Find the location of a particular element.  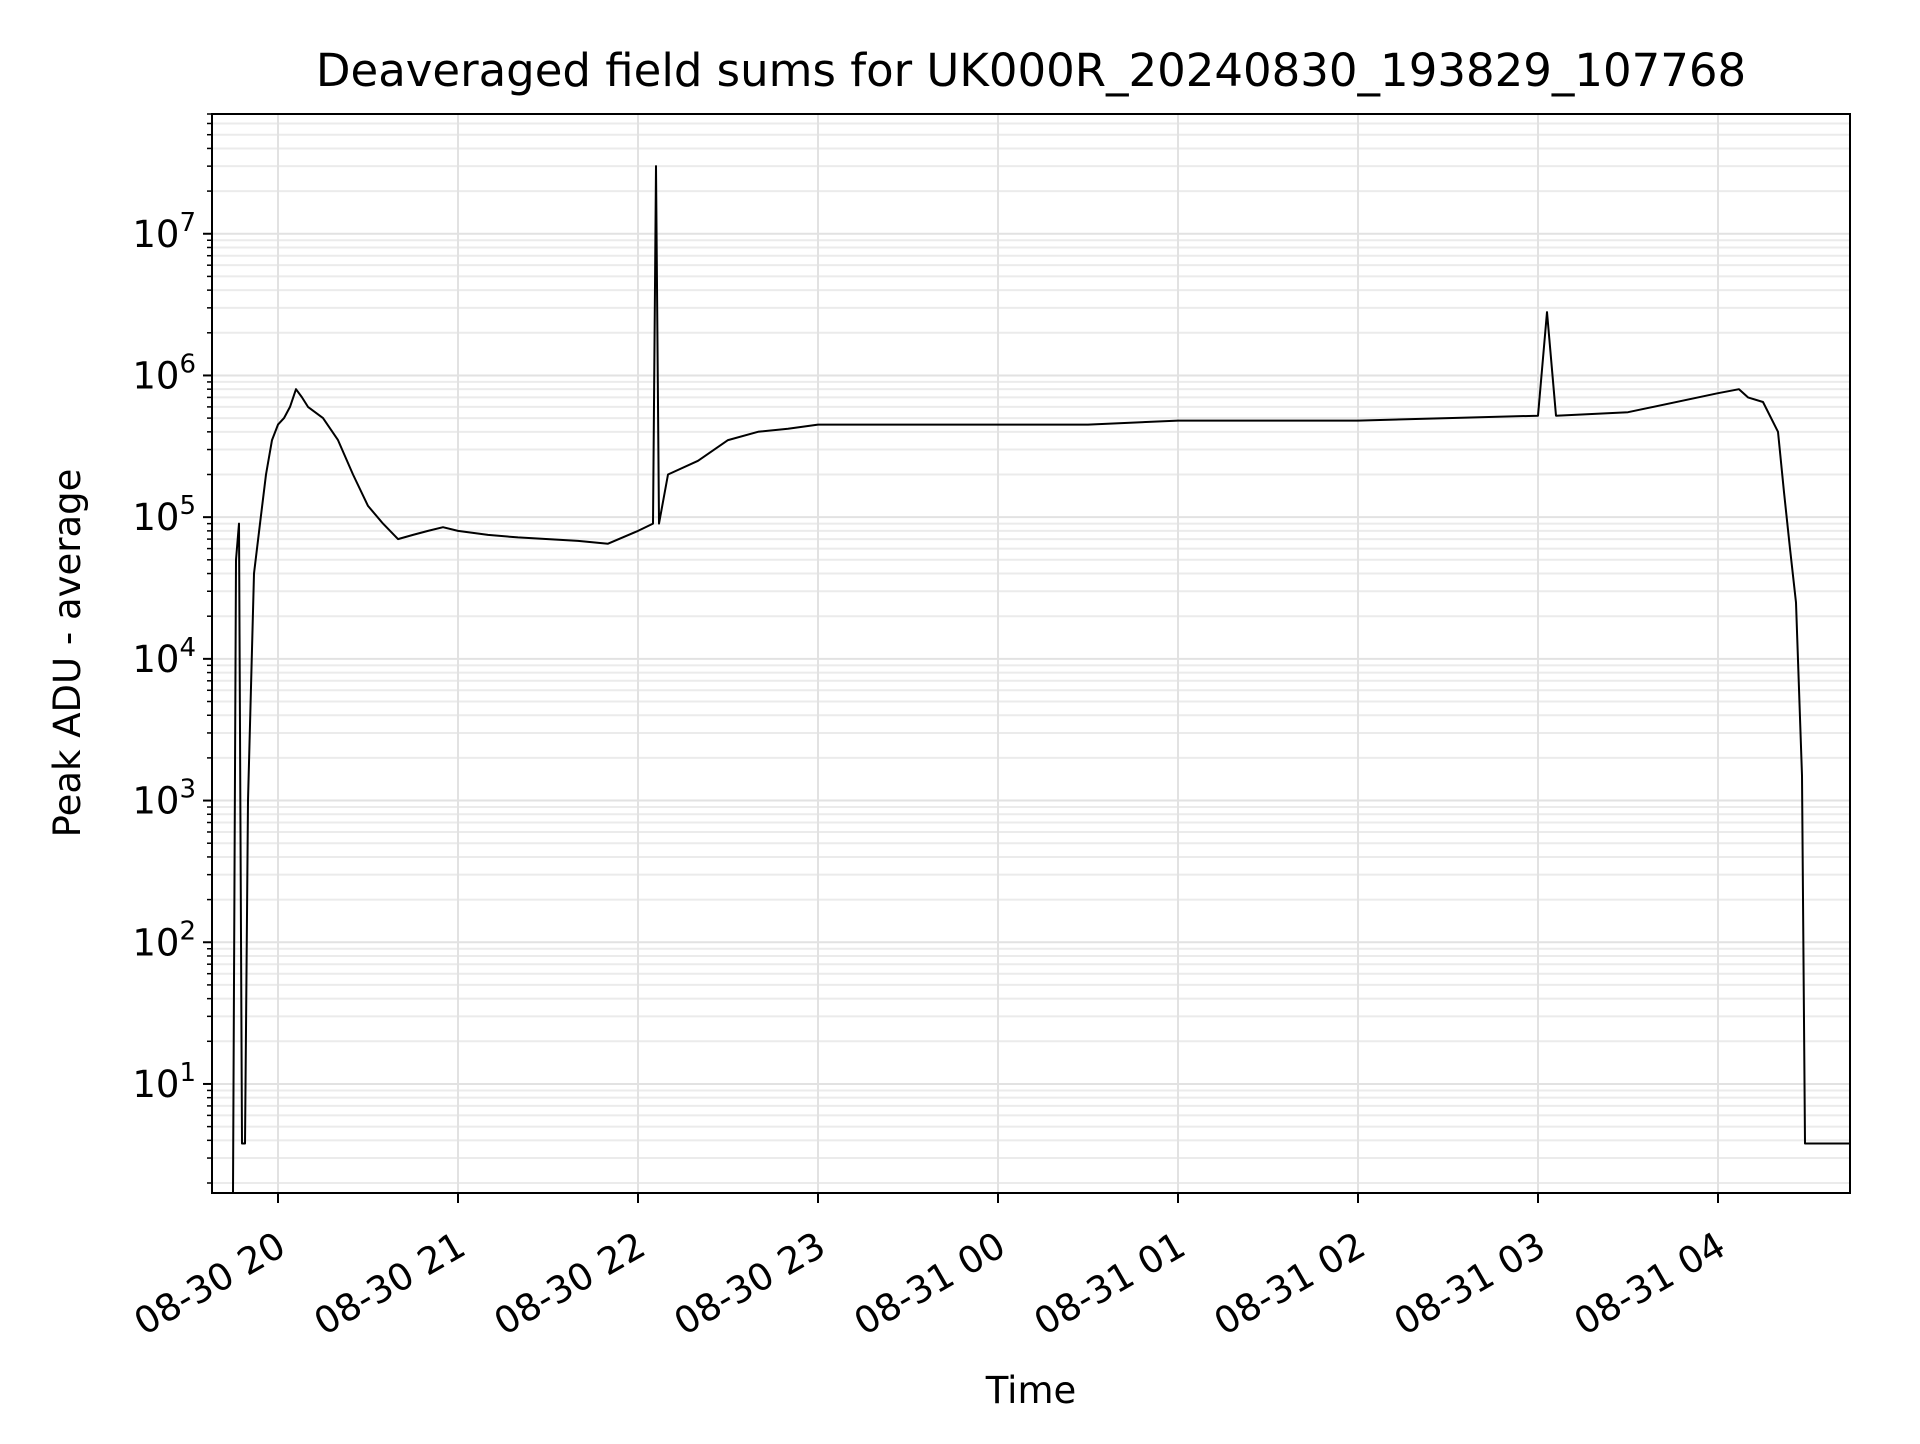

y-tick-exponent: 5 is located at coordinates (187, 506).